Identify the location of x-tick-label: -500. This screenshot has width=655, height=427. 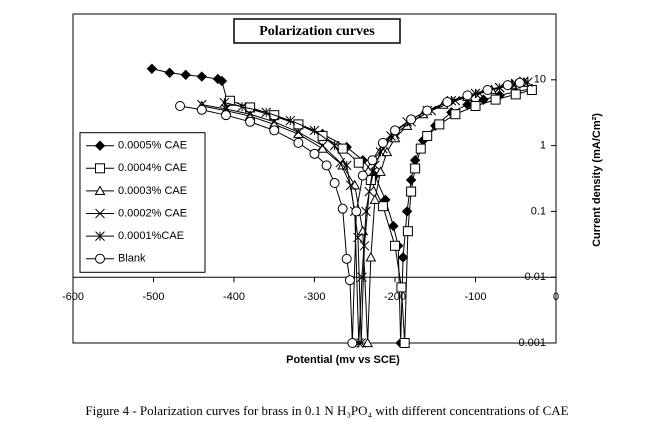
(153, 297).